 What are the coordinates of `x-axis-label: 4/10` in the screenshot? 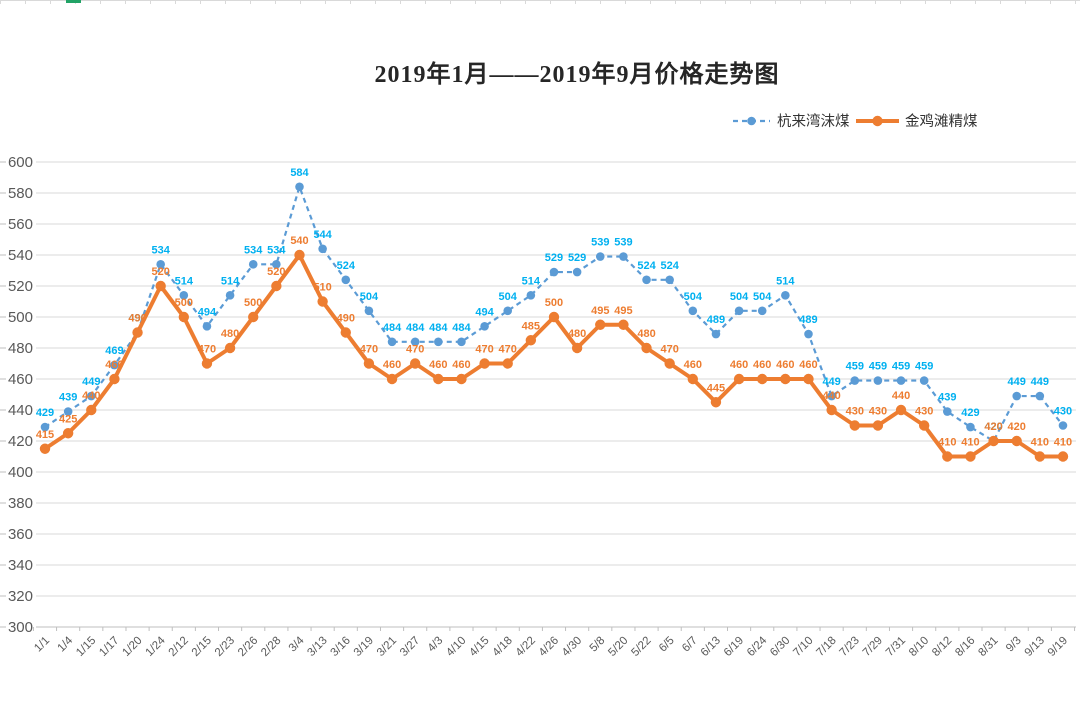 It's located at (456, 647).